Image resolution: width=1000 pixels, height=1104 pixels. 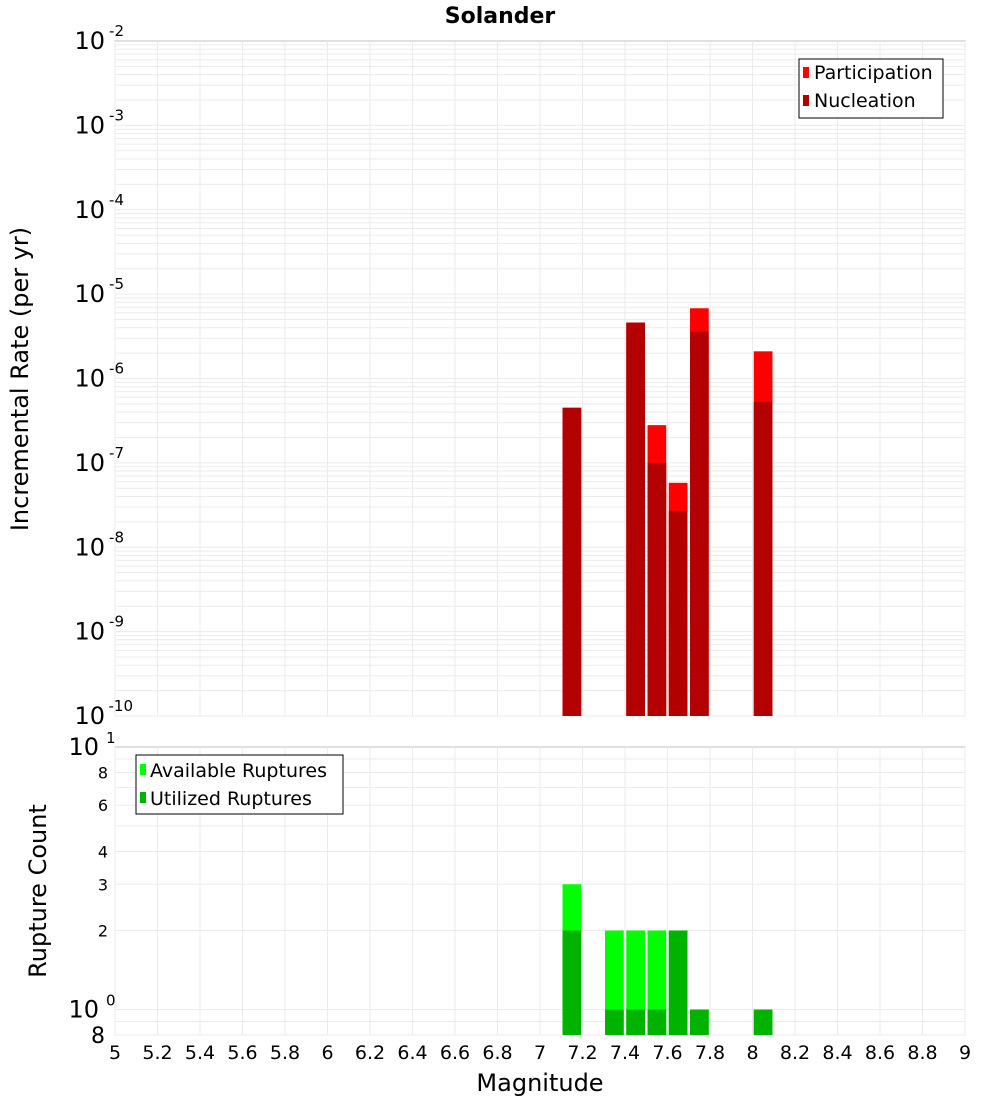 I want to click on count-y-tick-label: 4, so click(x=103, y=851).